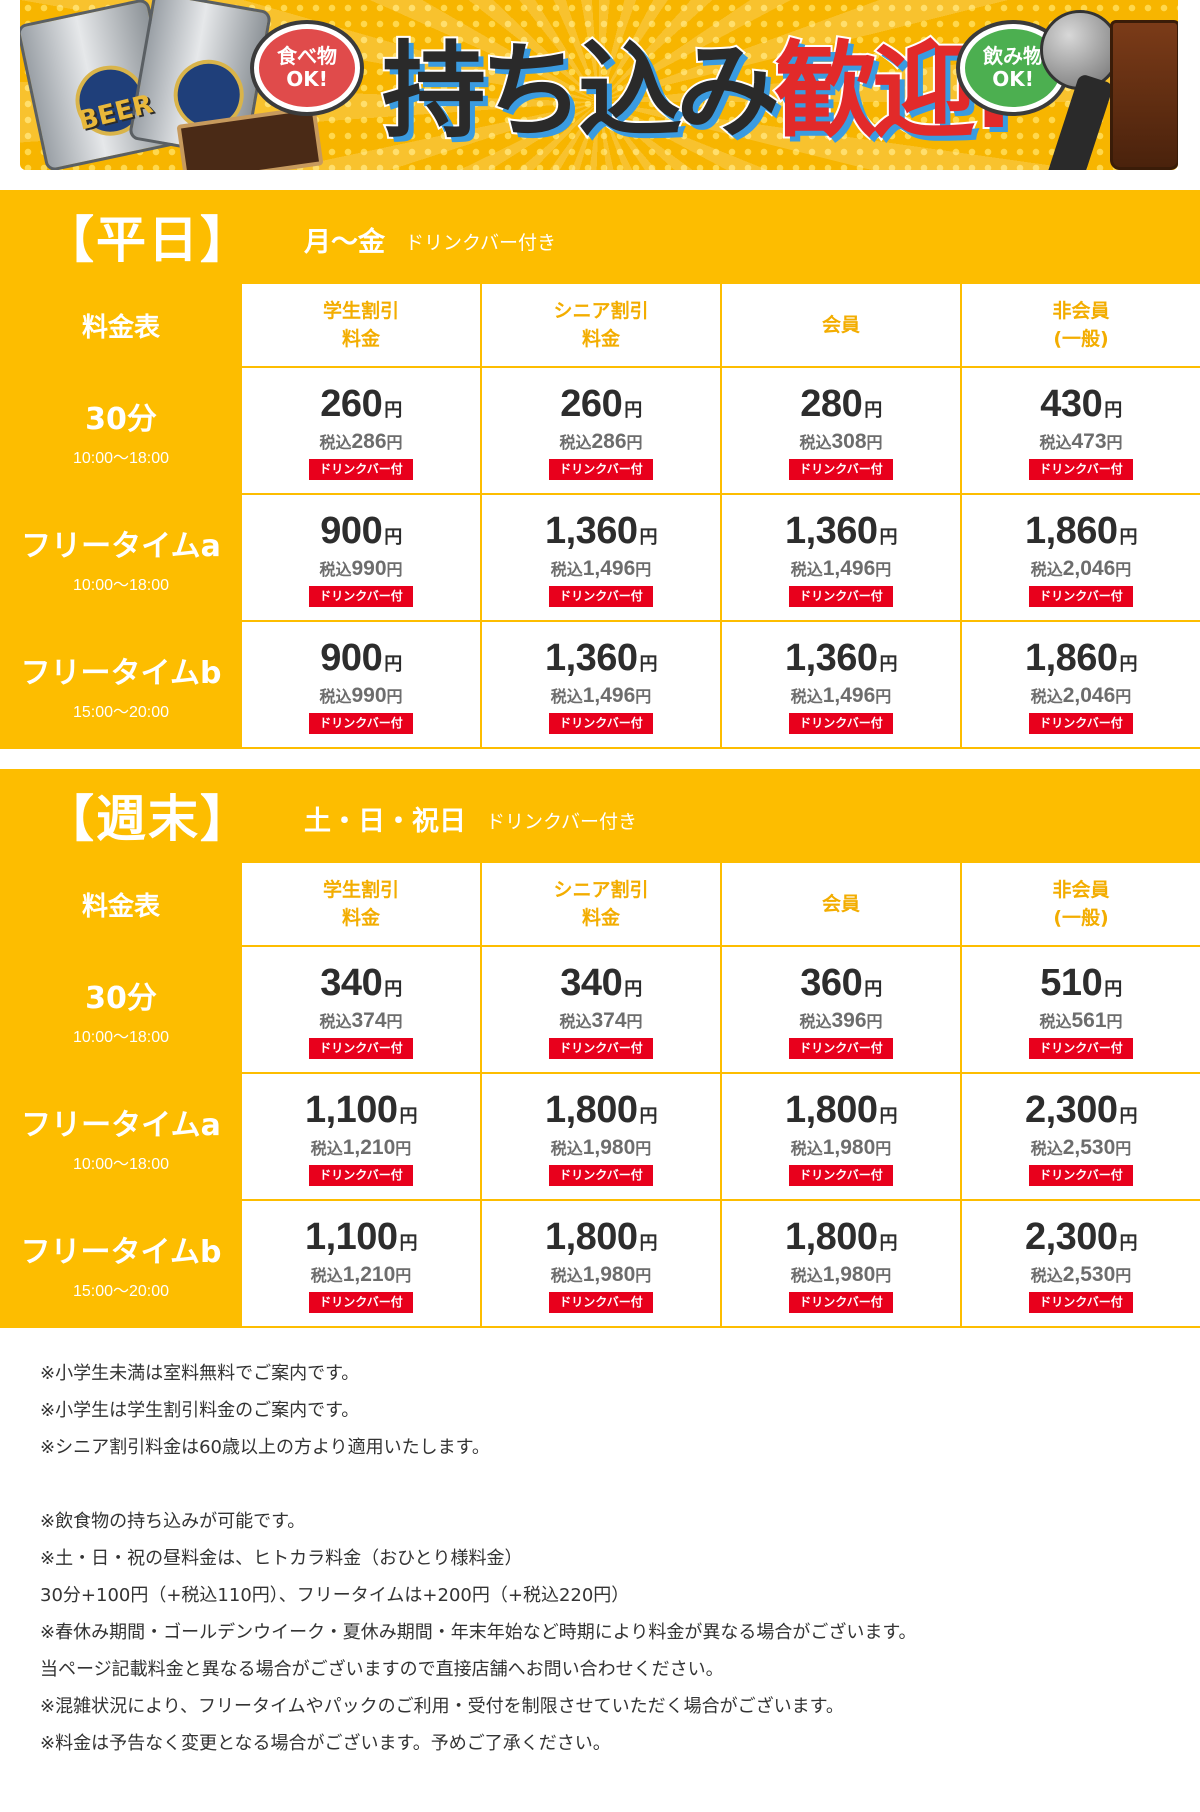 The image size is (1200, 1812). What do you see at coordinates (382, 1669) in the screenshot?
I see `note-line: 当ページ記載料金と異なる場合がございますので直接店舗へお問い合わせください。` at bounding box center [382, 1669].